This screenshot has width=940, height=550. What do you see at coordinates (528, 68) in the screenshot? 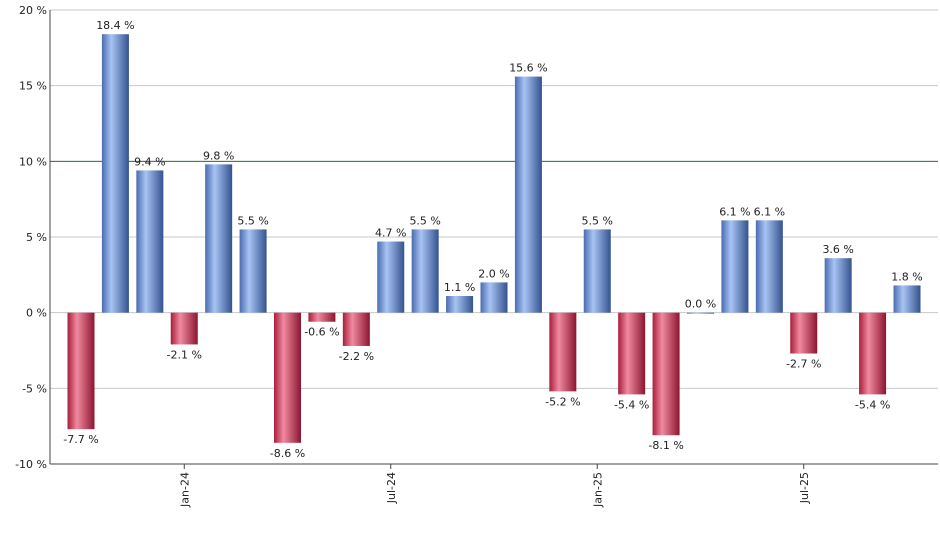
I see `value-label: 15.6 %` at bounding box center [528, 68].